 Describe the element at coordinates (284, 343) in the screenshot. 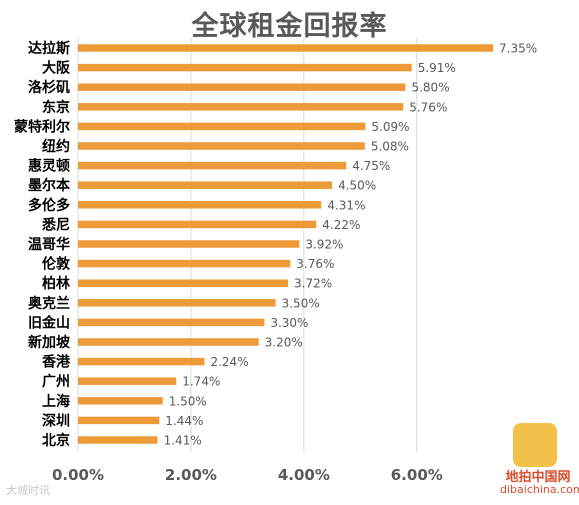

I see `data-label: 3.20%` at that location.